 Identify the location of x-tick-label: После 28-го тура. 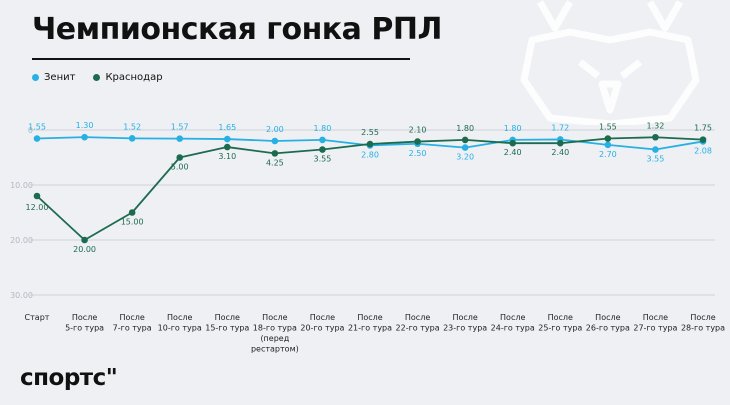
(703, 323).